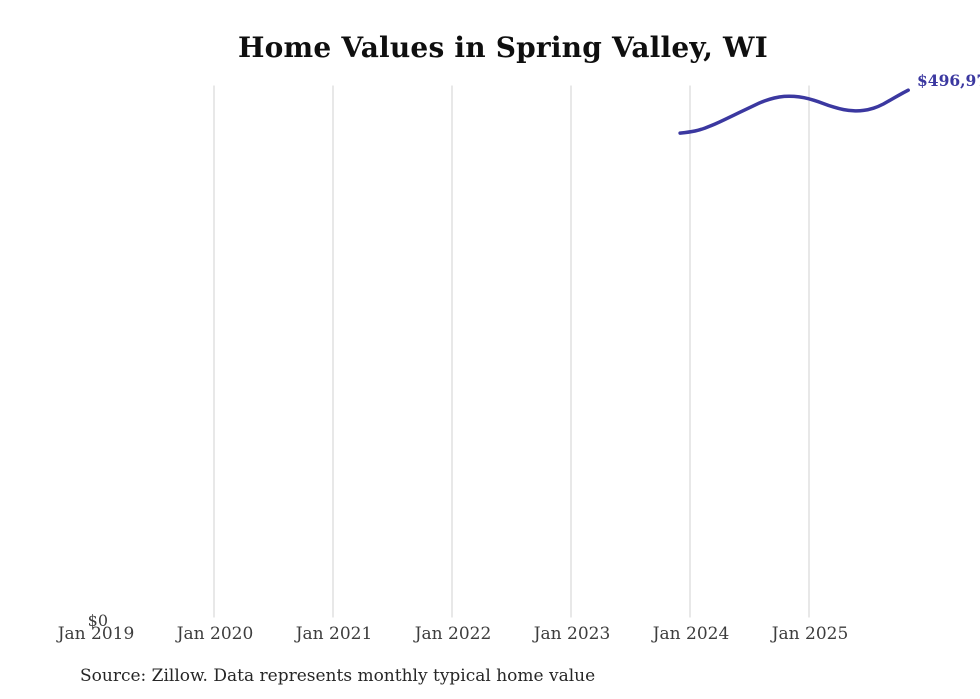  What do you see at coordinates (453, 634) in the screenshot?
I see `x-tick-jan-2022: Jan 2022` at bounding box center [453, 634].